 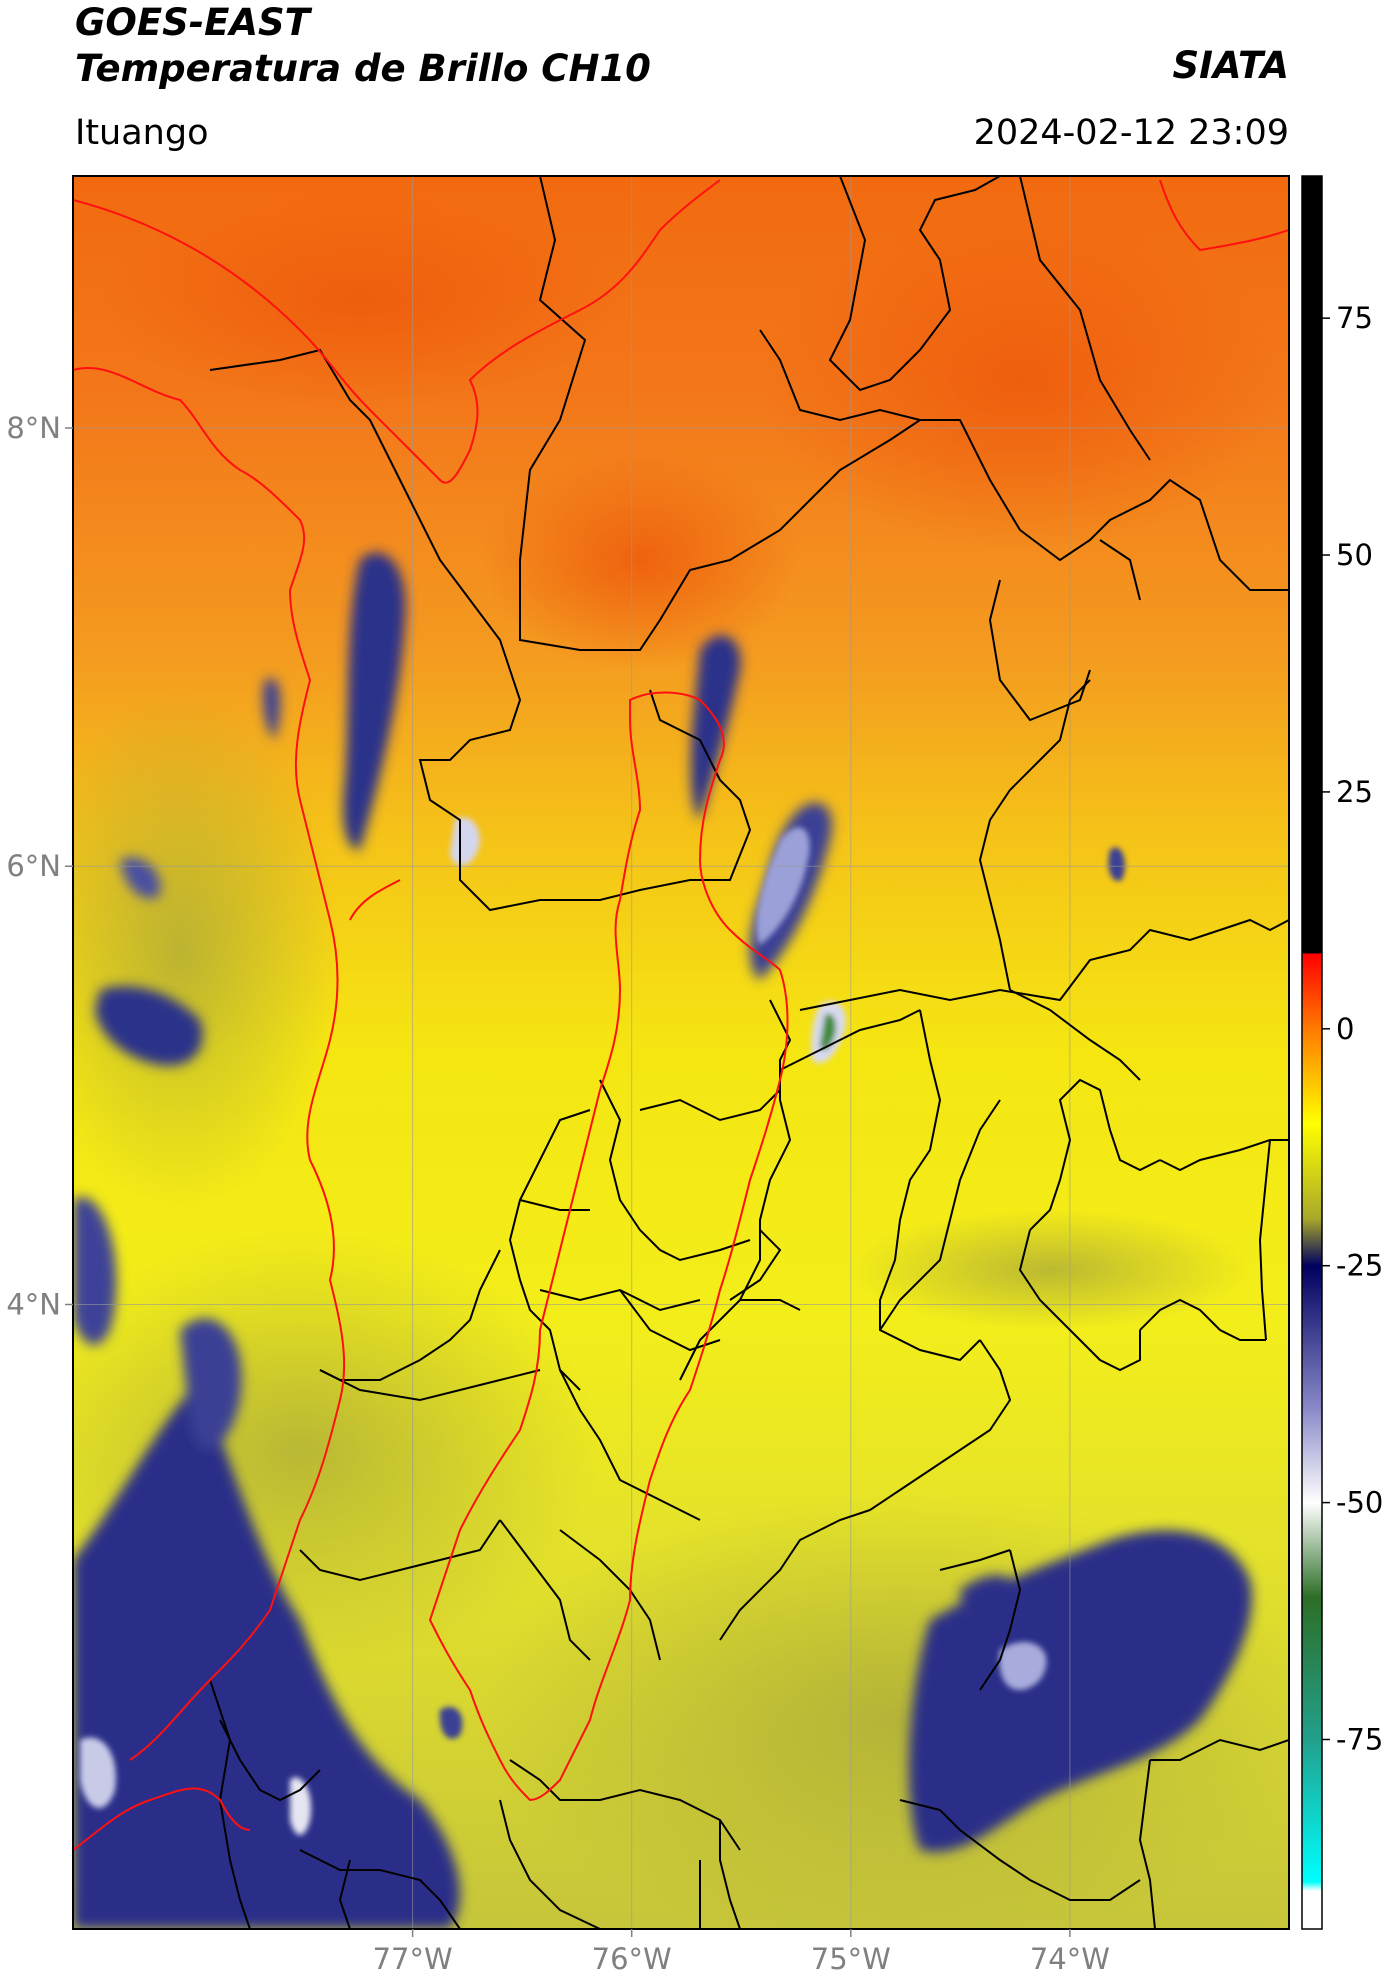 I want to click on latitude-tick-label: 6°N, so click(x=33, y=866).